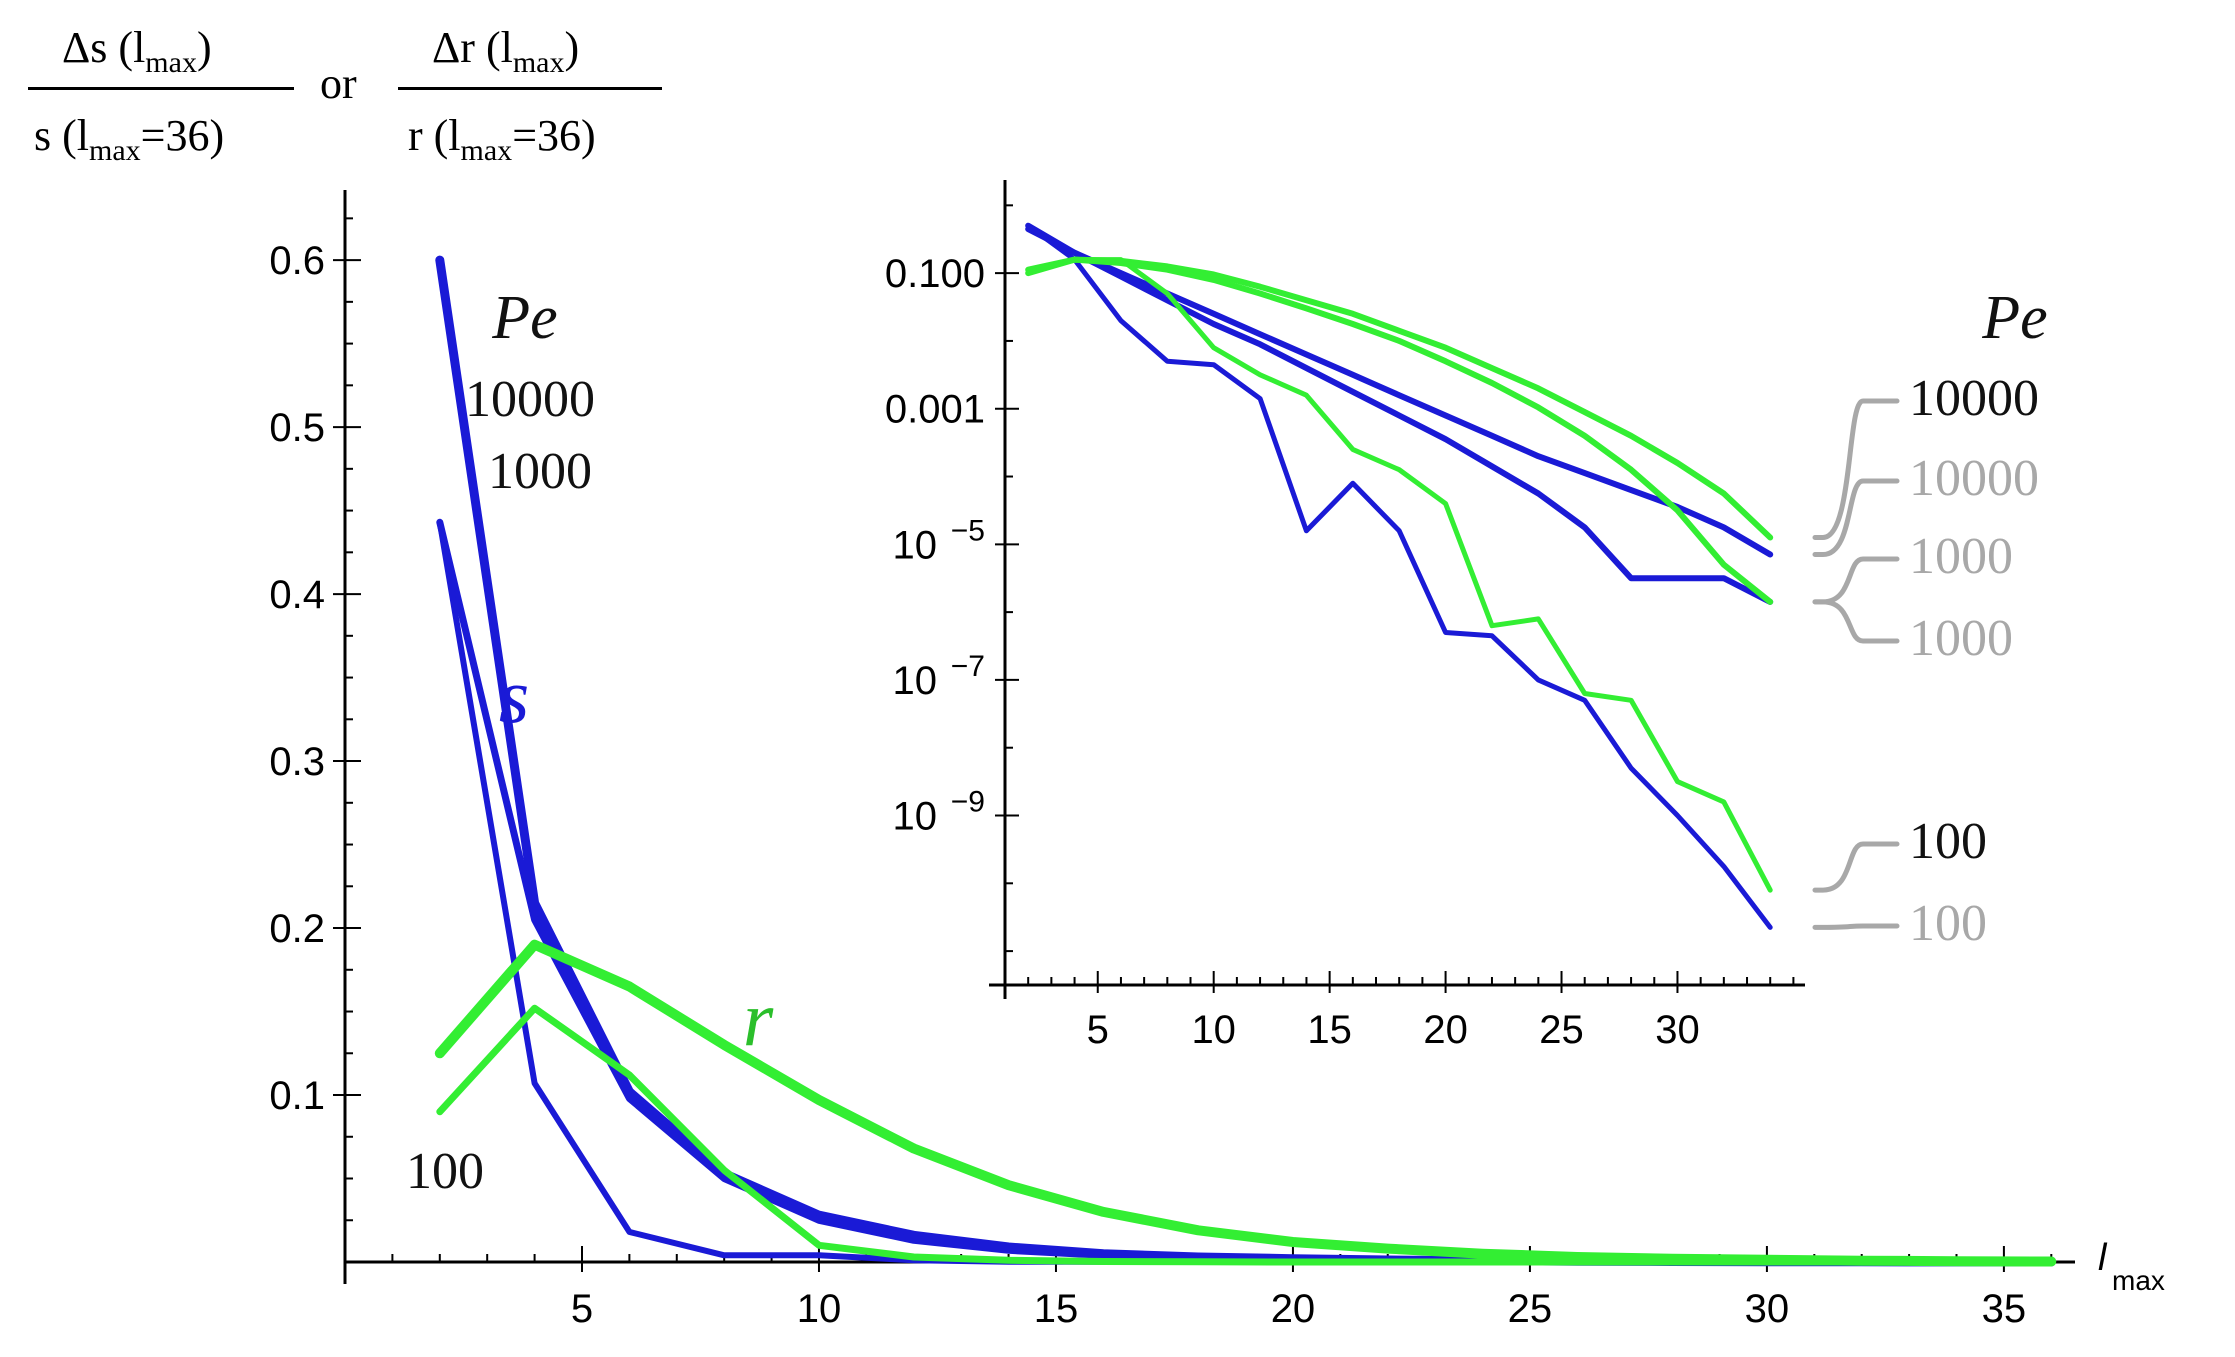 This screenshot has width=2235, height=1357. What do you see at coordinates (506, 51) in the screenshot?
I see `ylabel-num-r: Δr (lmax)` at bounding box center [506, 51].